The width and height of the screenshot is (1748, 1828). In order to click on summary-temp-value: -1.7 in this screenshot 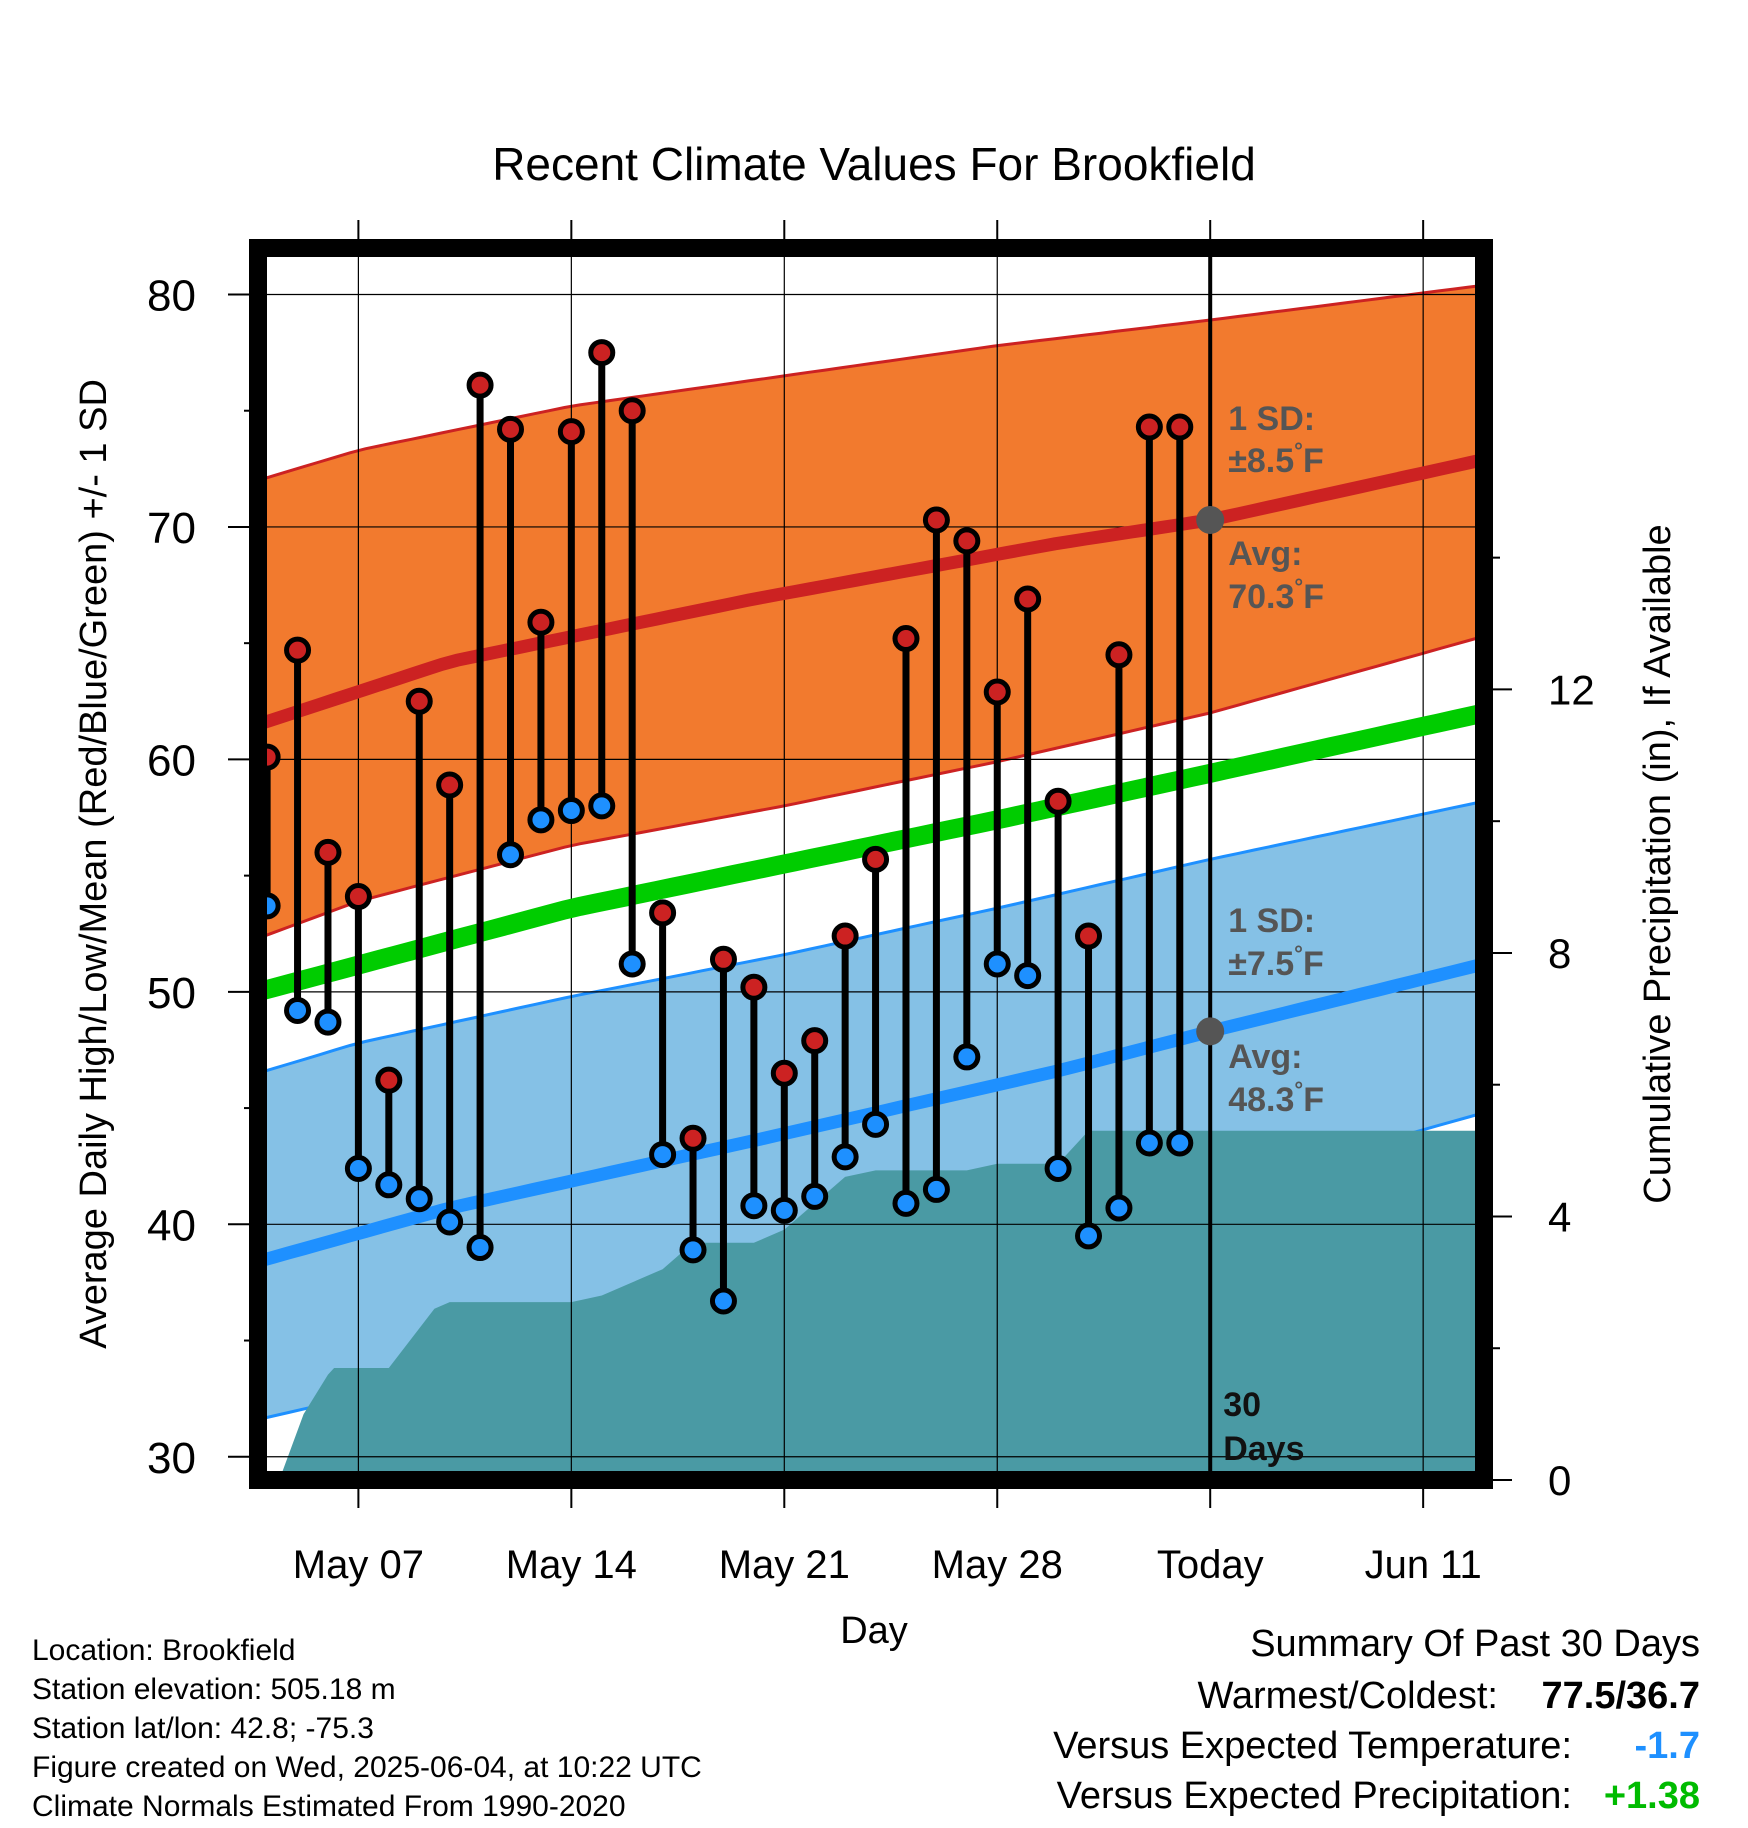, I will do `click(1667, 1746)`.